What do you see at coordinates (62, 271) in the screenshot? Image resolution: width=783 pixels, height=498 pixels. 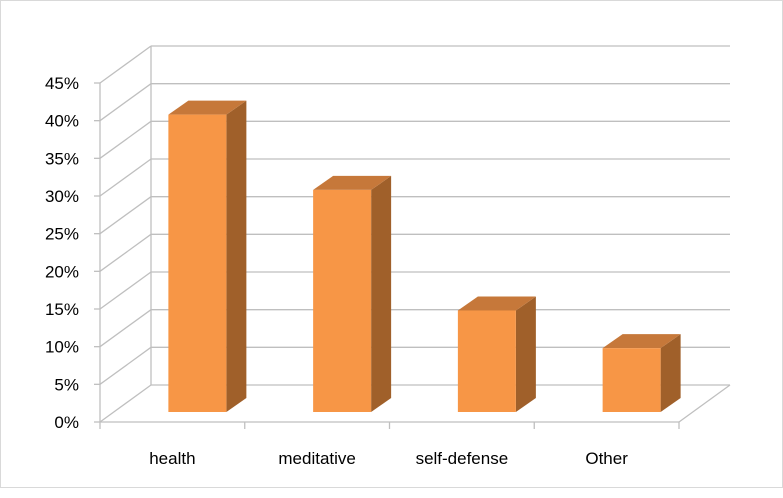 I see `y-tick-label: 20%` at bounding box center [62, 271].